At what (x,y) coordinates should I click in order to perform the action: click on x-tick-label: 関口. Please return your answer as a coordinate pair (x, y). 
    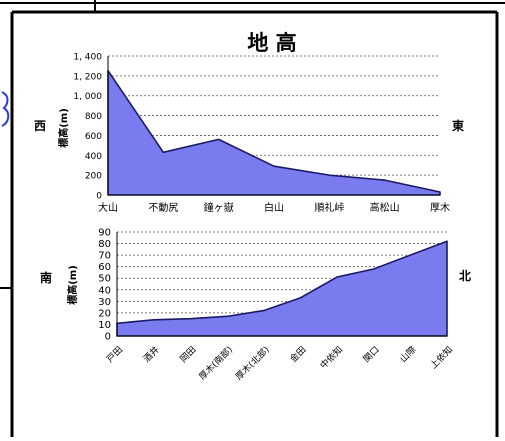
    Looking at the image, I should click on (371, 354).